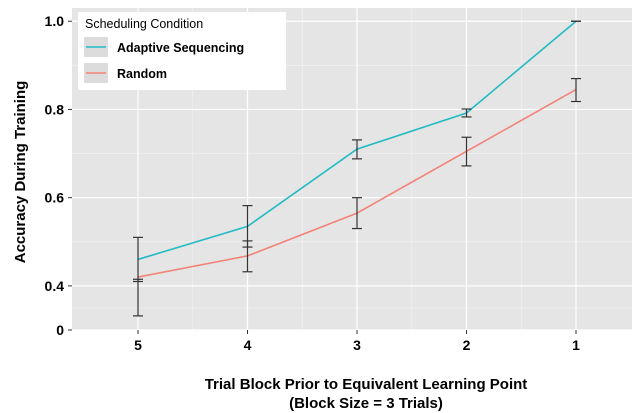 This screenshot has width=644, height=413. I want to click on legend-label-adaptive: Adaptive Sequencing, so click(180, 48).